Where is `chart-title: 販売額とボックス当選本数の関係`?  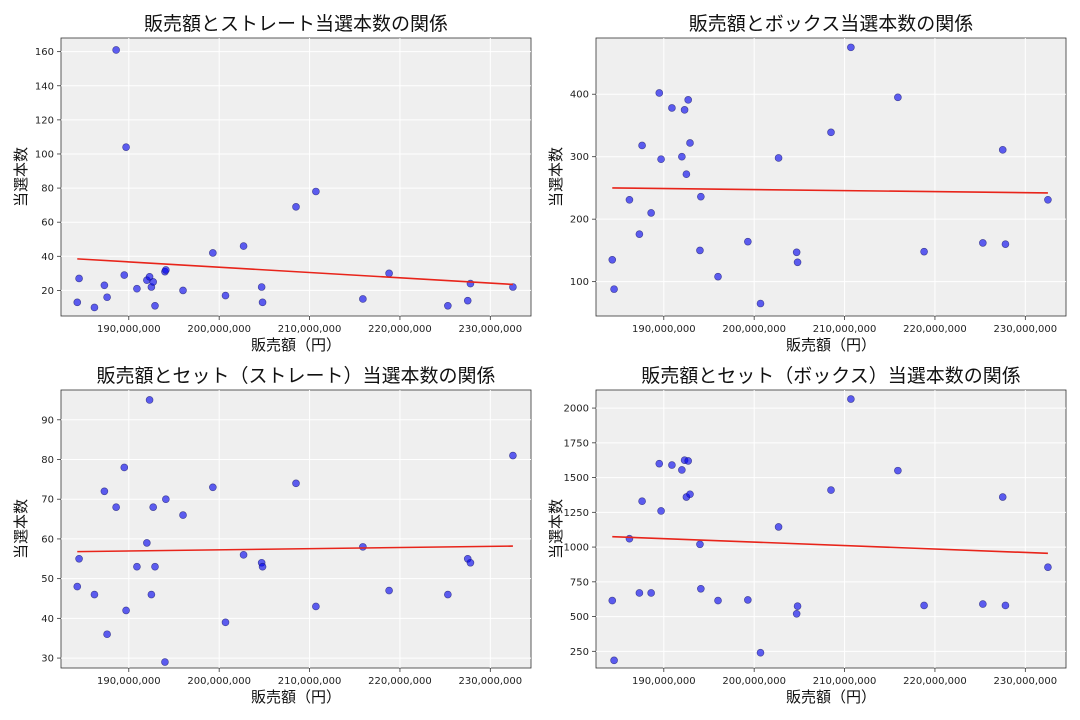 chart-title: 販売額とボックス当選本数の関係 is located at coordinates (831, 24).